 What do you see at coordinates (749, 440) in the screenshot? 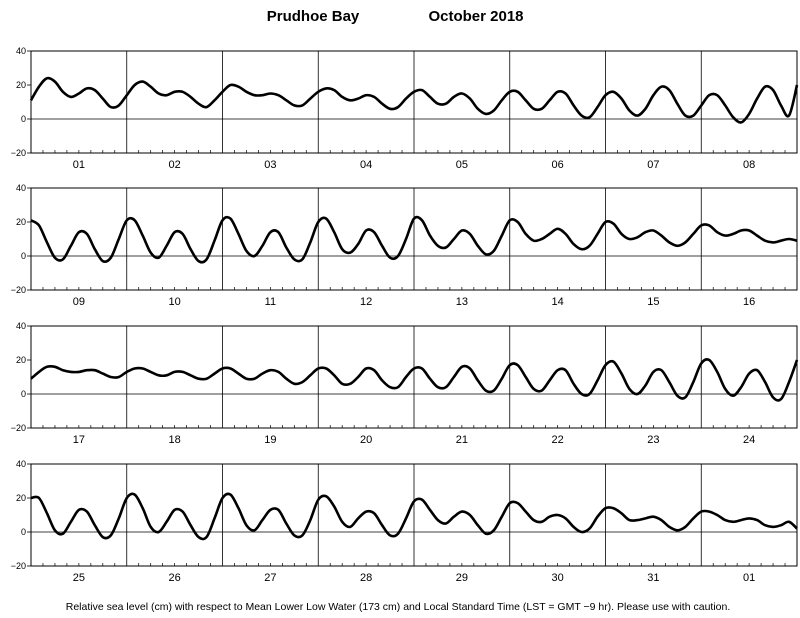
I see `day-label: 24` at bounding box center [749, 440].